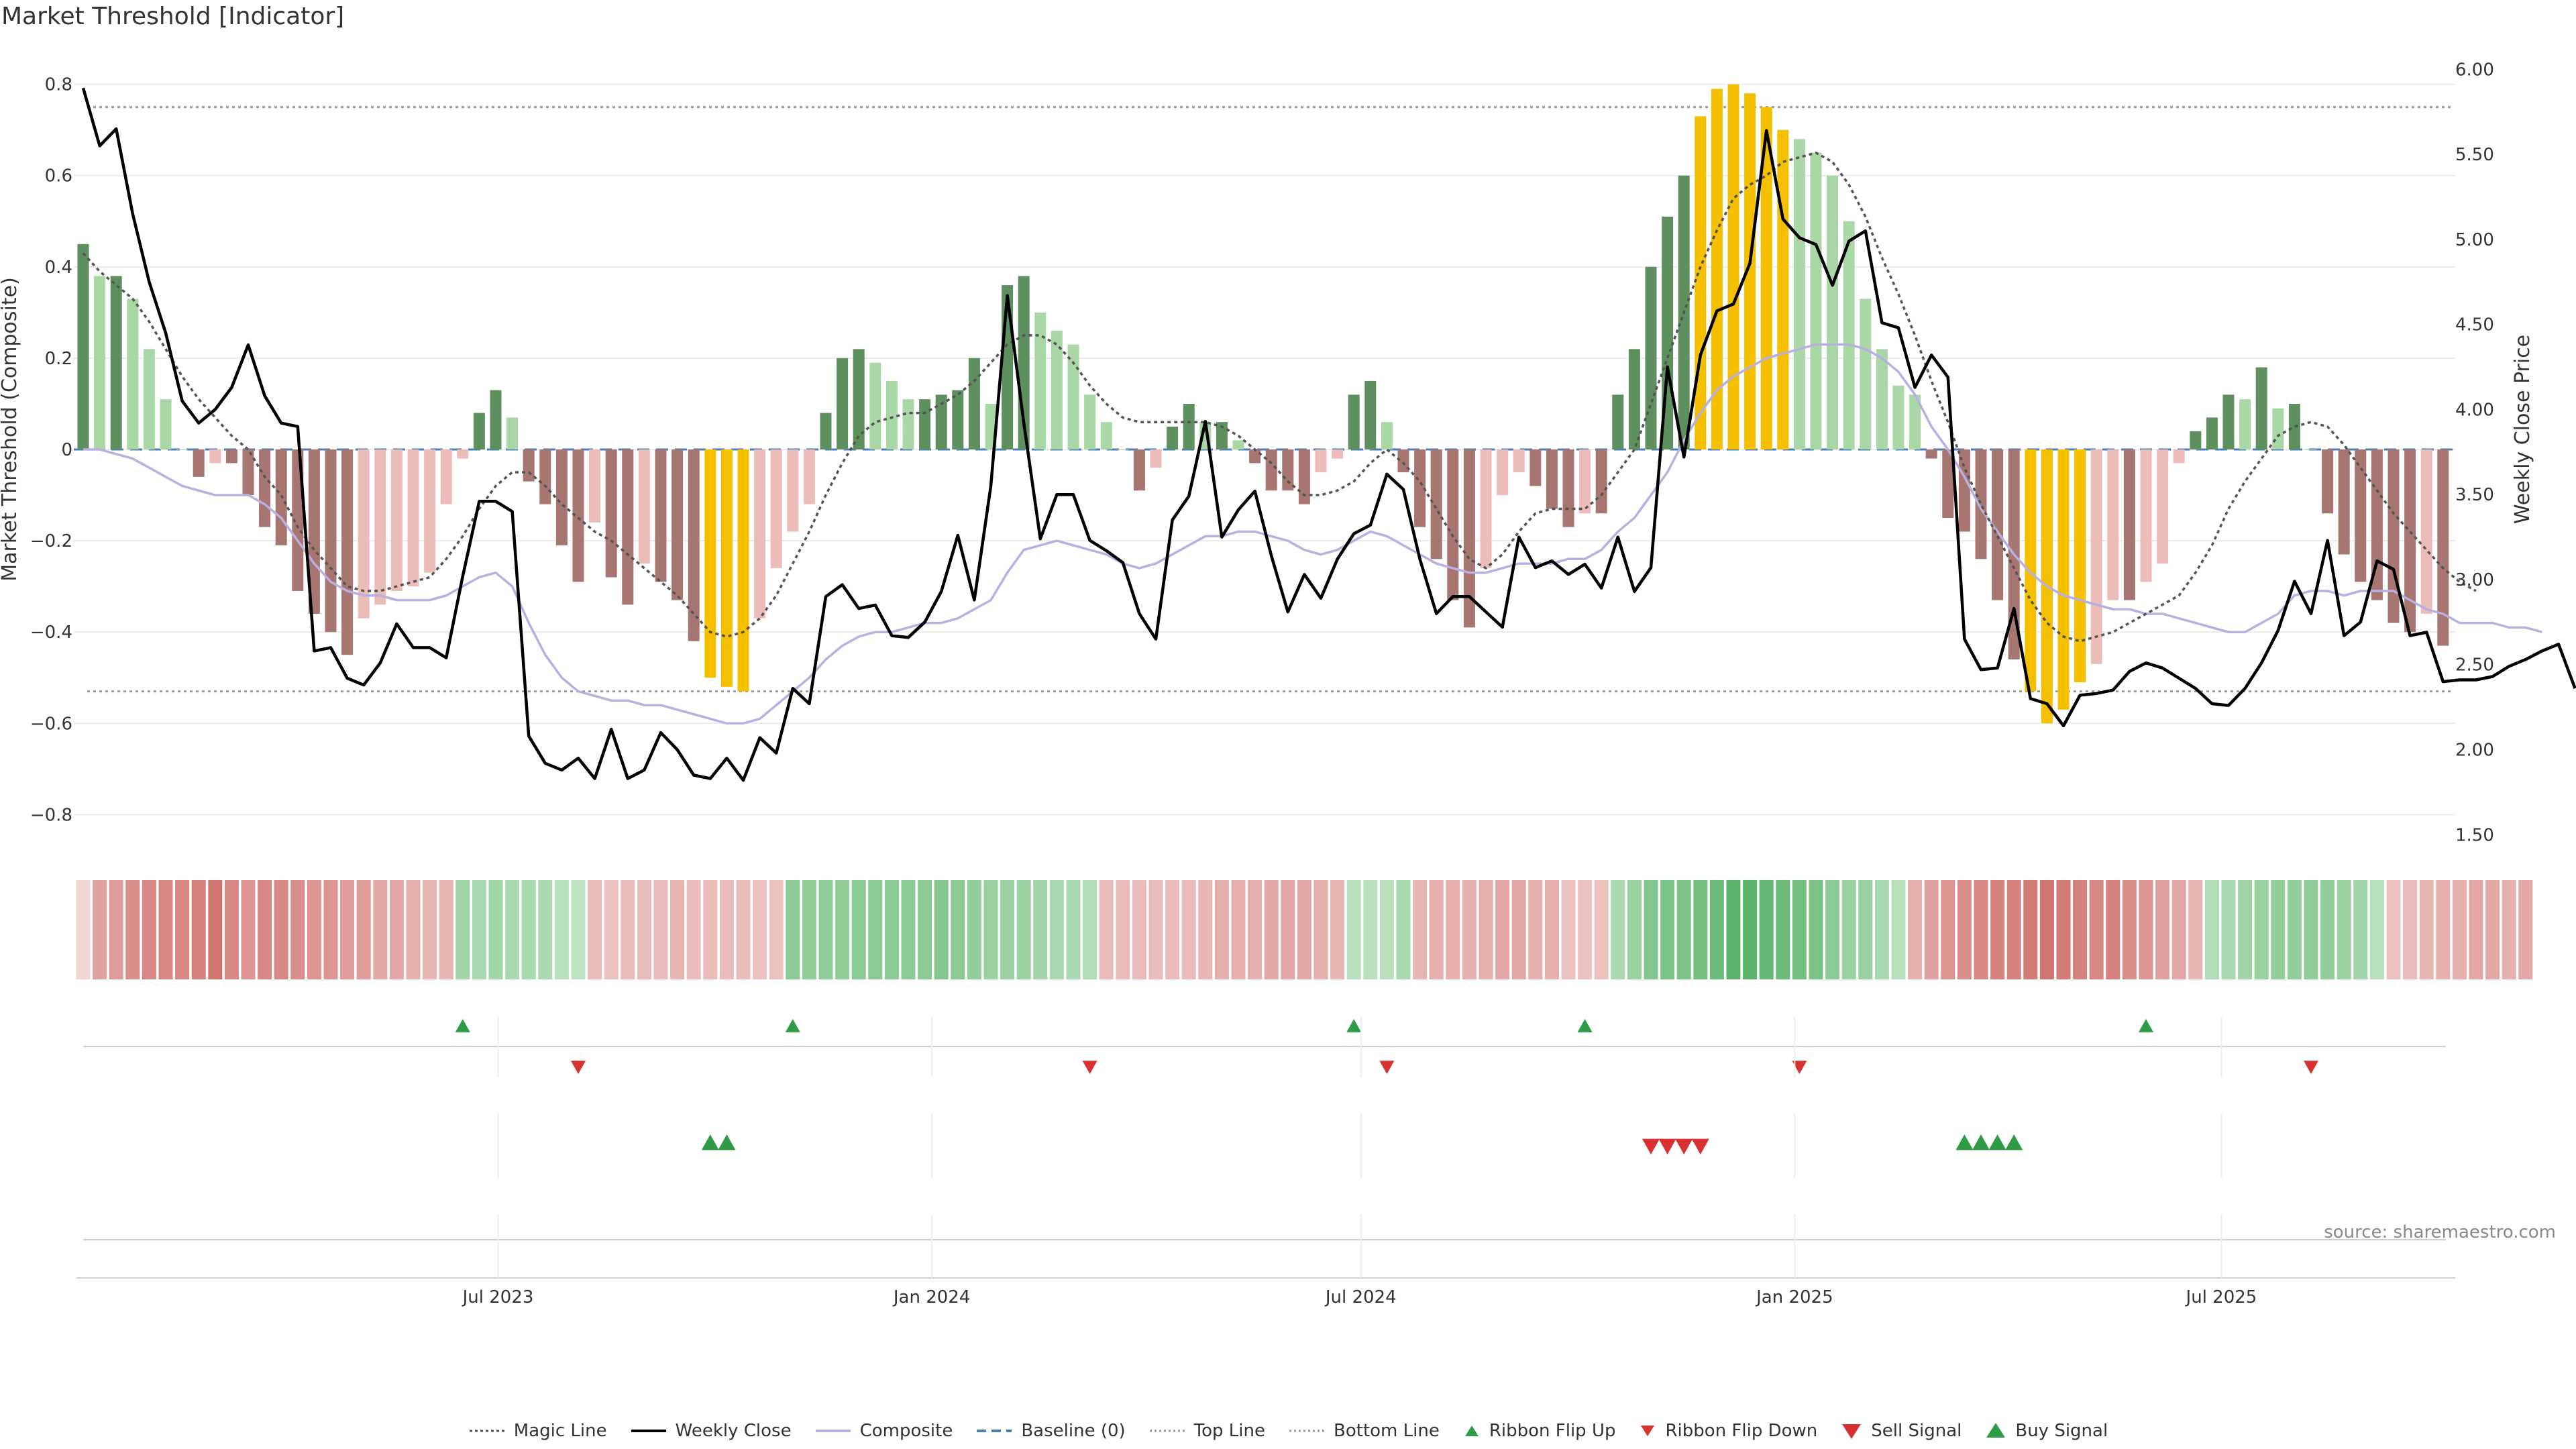  What do you see at coordinates (1073, 1431) in the screenshot?
I see `legend-label: Baseline (0)` at bounding box center [1073, 1431].